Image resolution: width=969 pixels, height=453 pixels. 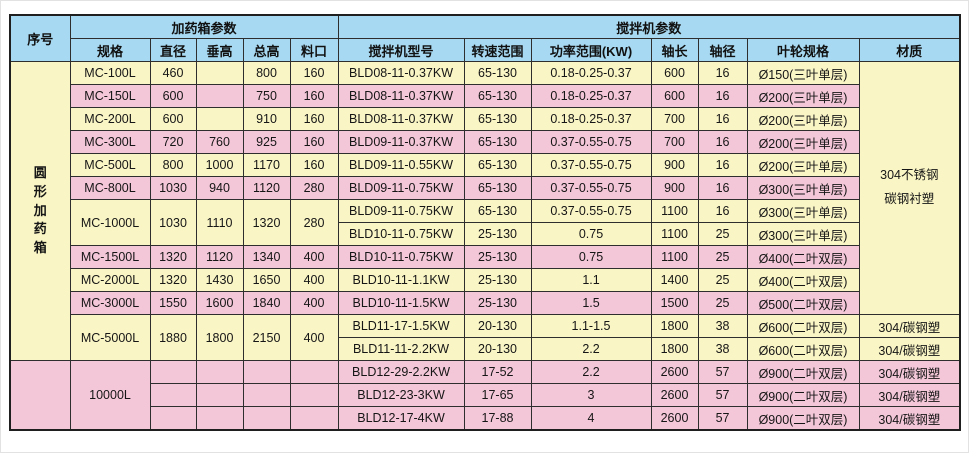 I want to click on header-shaft-diameter: 轴径, so click(x=722, y=50).